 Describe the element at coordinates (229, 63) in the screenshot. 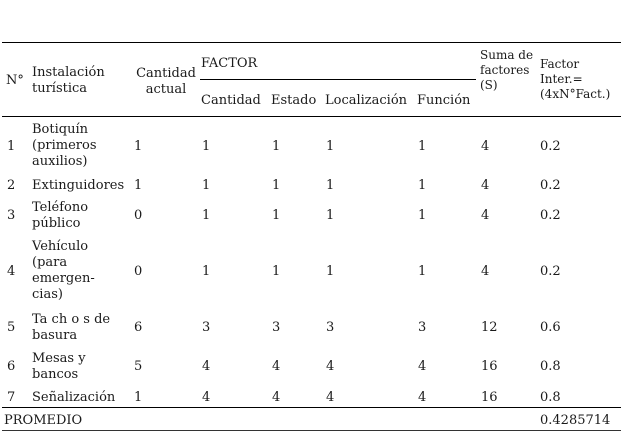

I see `header-factor: FACTOR` at that location.